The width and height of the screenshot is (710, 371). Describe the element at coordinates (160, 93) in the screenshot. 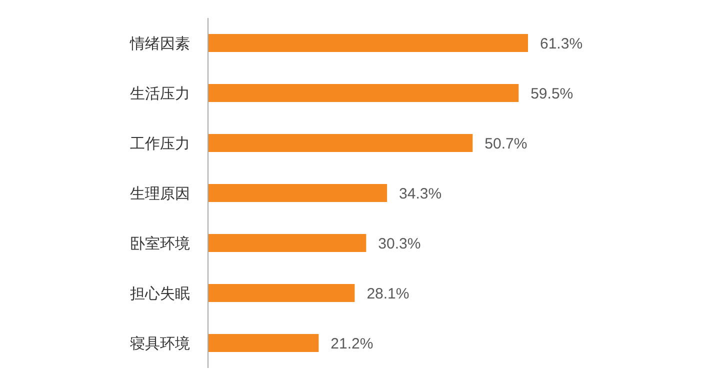

I see `y-tick-label: 生活压力` at that location.